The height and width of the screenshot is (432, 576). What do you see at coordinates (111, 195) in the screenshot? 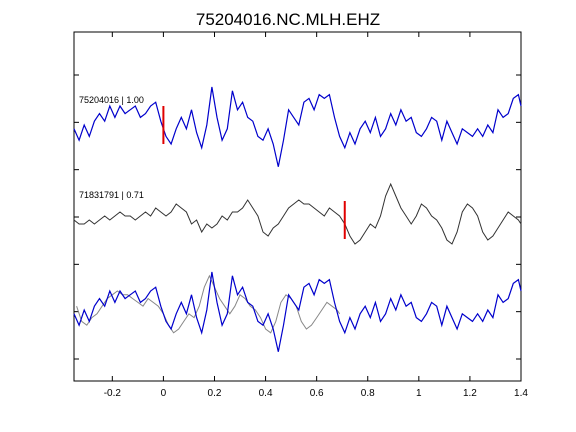
I see `trace-label: 71831791 | 0.71` at bounding box center [111, 195].